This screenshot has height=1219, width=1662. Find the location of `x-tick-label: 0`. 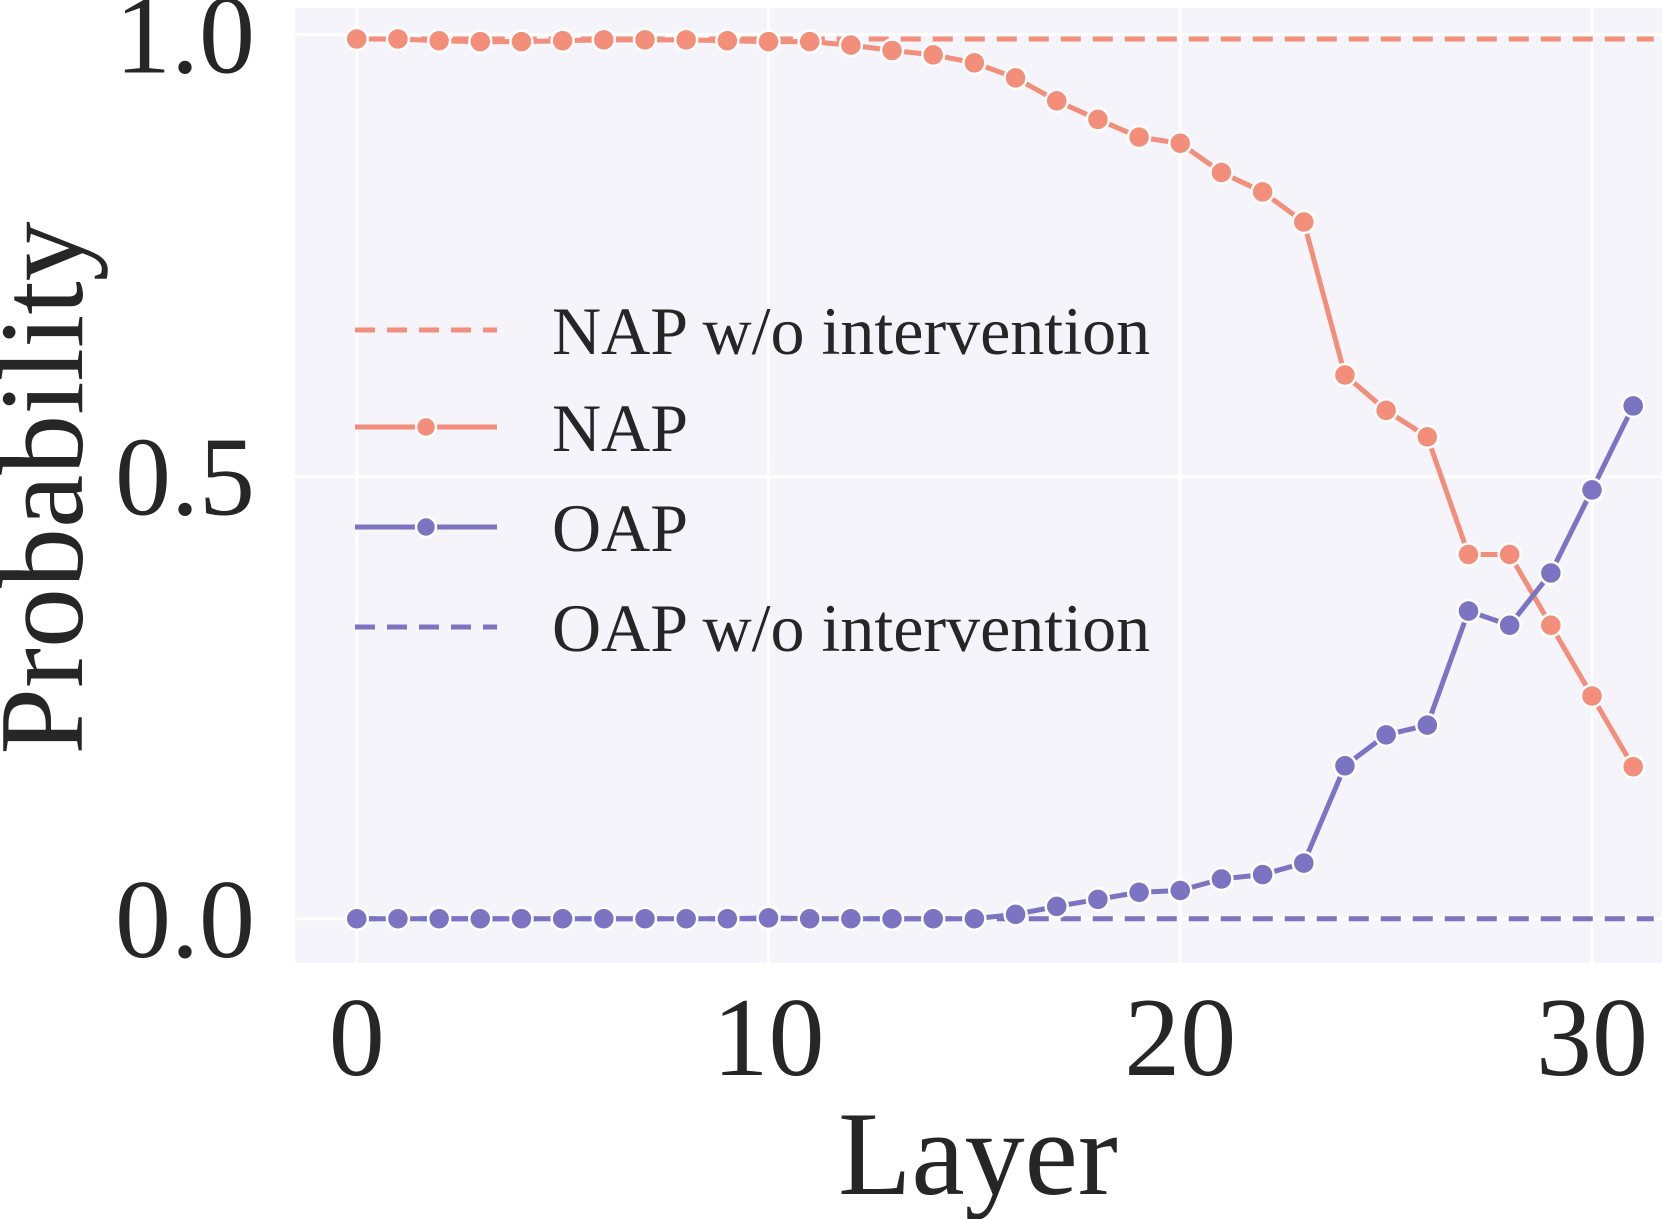

x-tick-label: 0 is located at coordinates (357, 1038).